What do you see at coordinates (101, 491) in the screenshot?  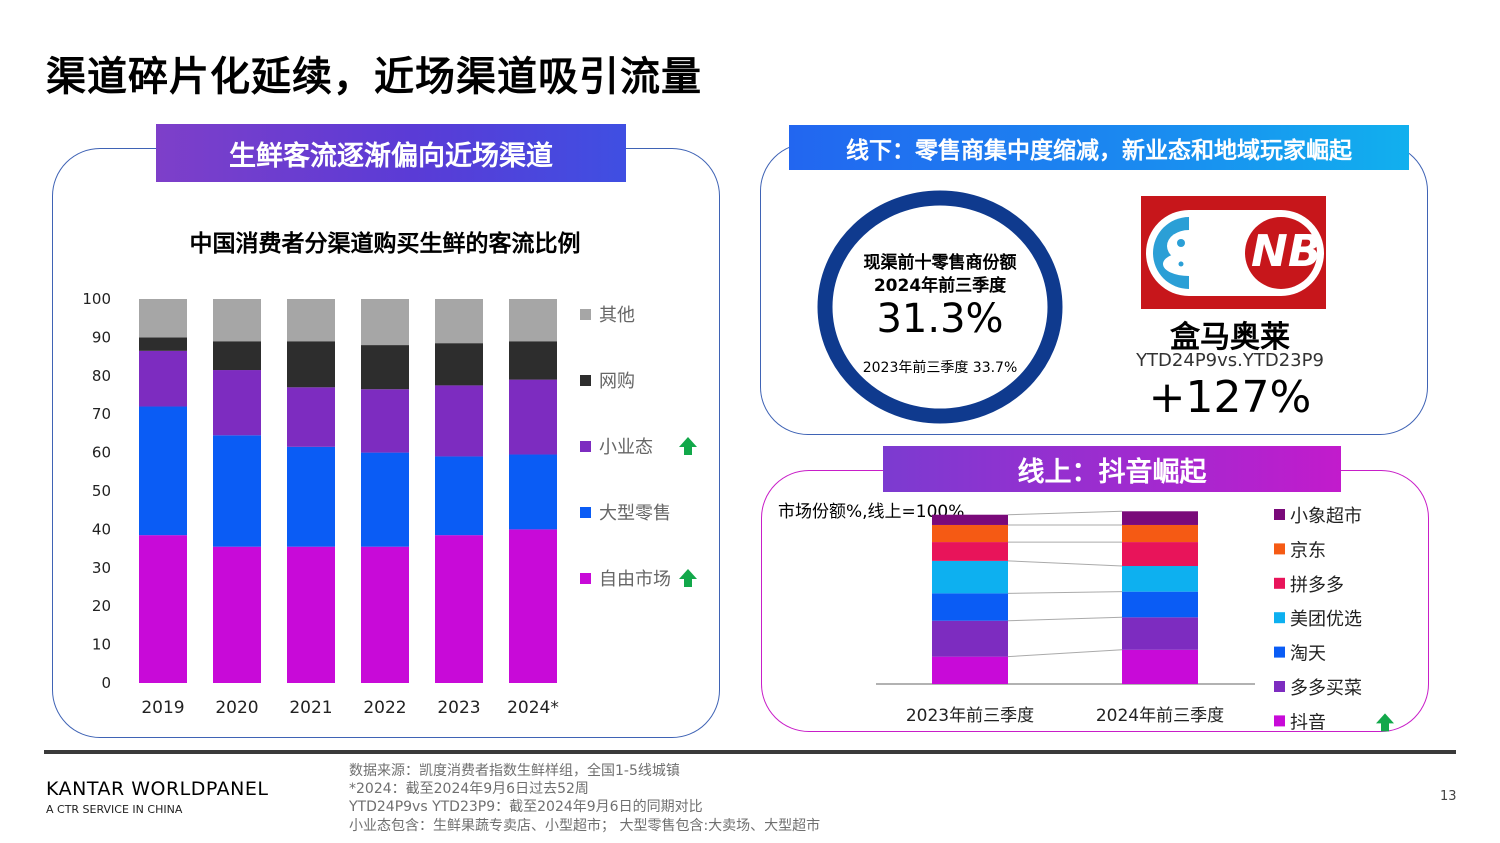 I see `y-tick-label: 50` at bounding box center [101, 491].